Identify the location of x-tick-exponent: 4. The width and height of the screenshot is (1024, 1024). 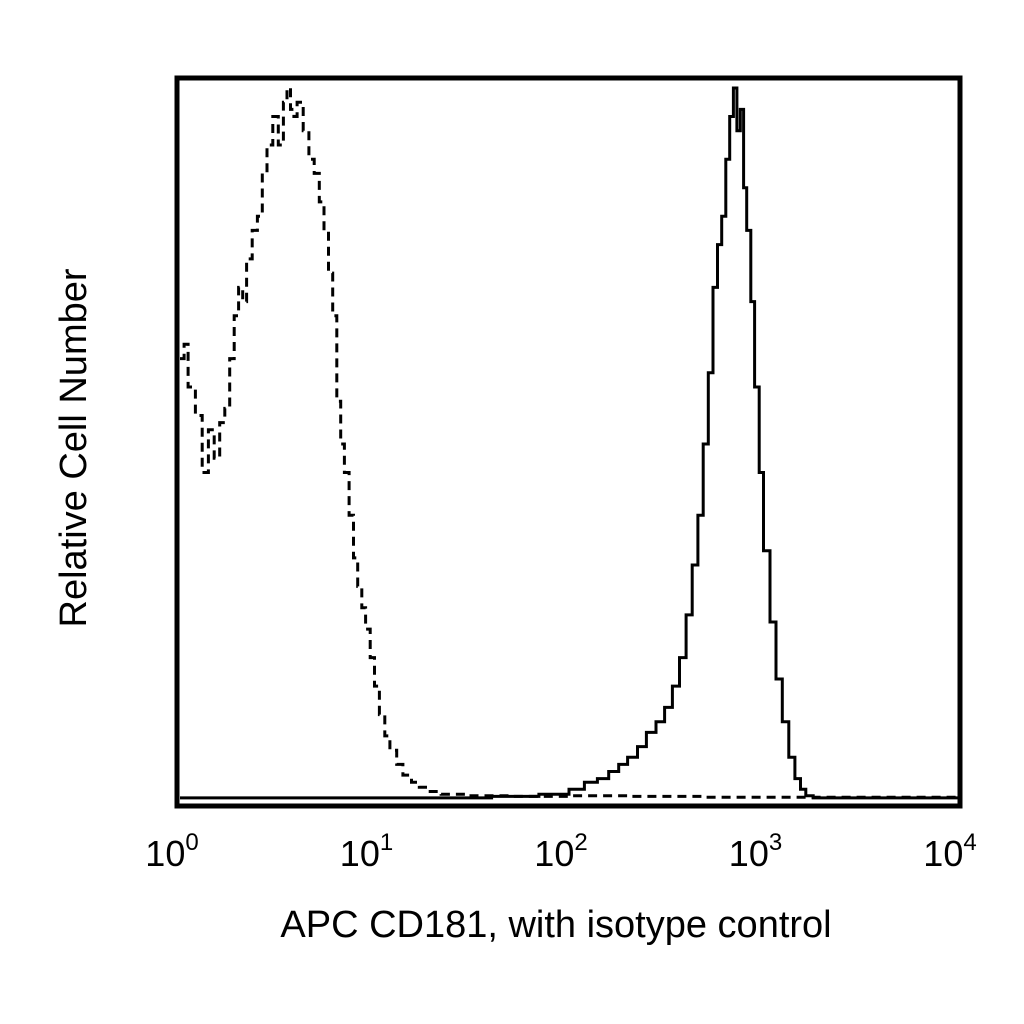
(969, 842).